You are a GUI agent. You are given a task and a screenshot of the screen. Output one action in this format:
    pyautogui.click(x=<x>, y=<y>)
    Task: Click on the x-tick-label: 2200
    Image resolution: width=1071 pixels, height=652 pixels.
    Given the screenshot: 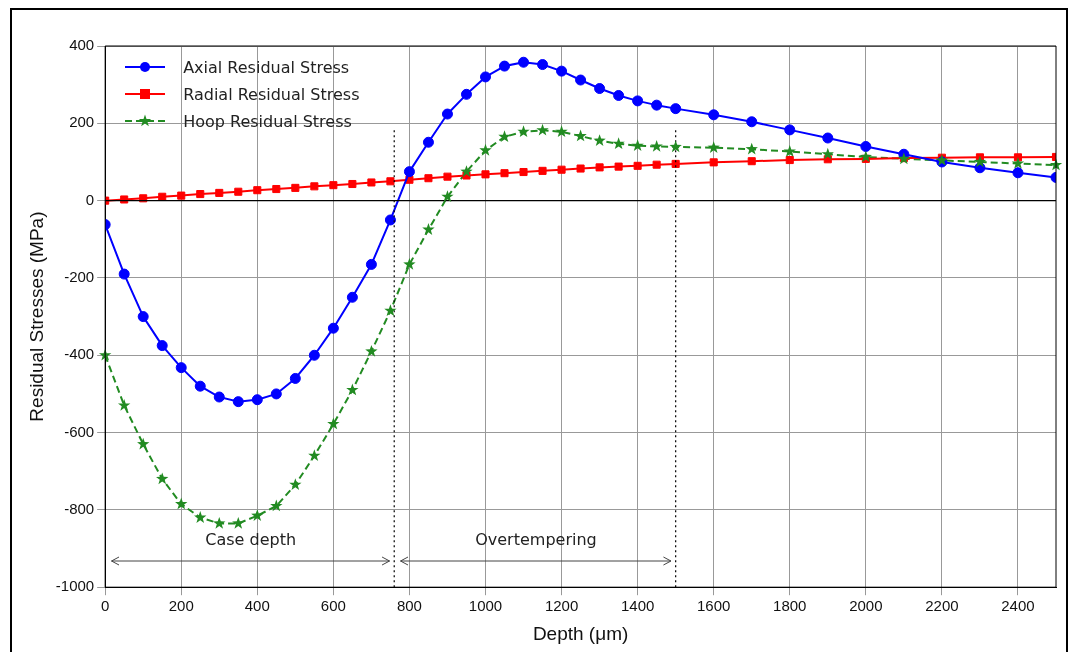 What is the action you would take?
    pyautogui.click(x=942, y=606)
    